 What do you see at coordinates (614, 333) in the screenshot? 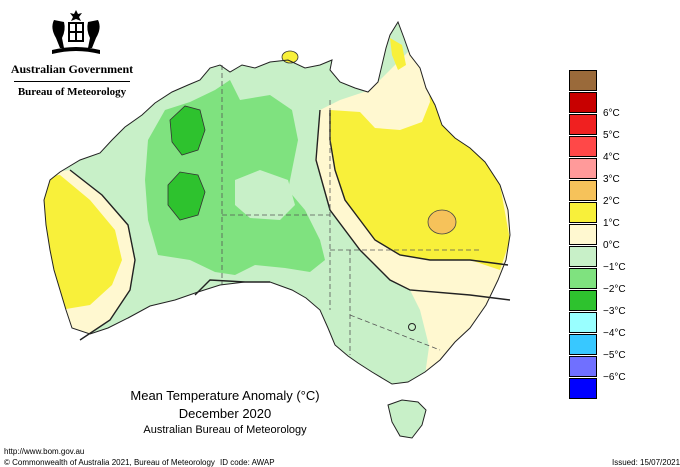
I see `legend-label: −4°C` at bounding box center [614, 333].